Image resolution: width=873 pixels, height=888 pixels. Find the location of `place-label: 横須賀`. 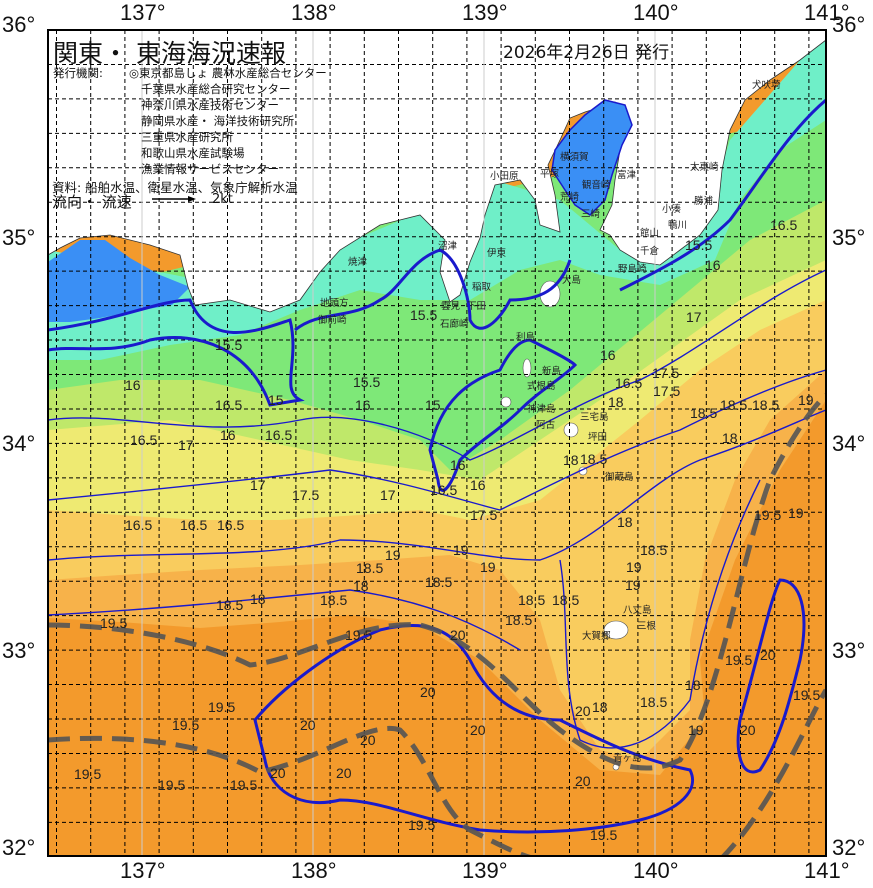

place-label: 横須賀 is located at coordinates (574, 157).